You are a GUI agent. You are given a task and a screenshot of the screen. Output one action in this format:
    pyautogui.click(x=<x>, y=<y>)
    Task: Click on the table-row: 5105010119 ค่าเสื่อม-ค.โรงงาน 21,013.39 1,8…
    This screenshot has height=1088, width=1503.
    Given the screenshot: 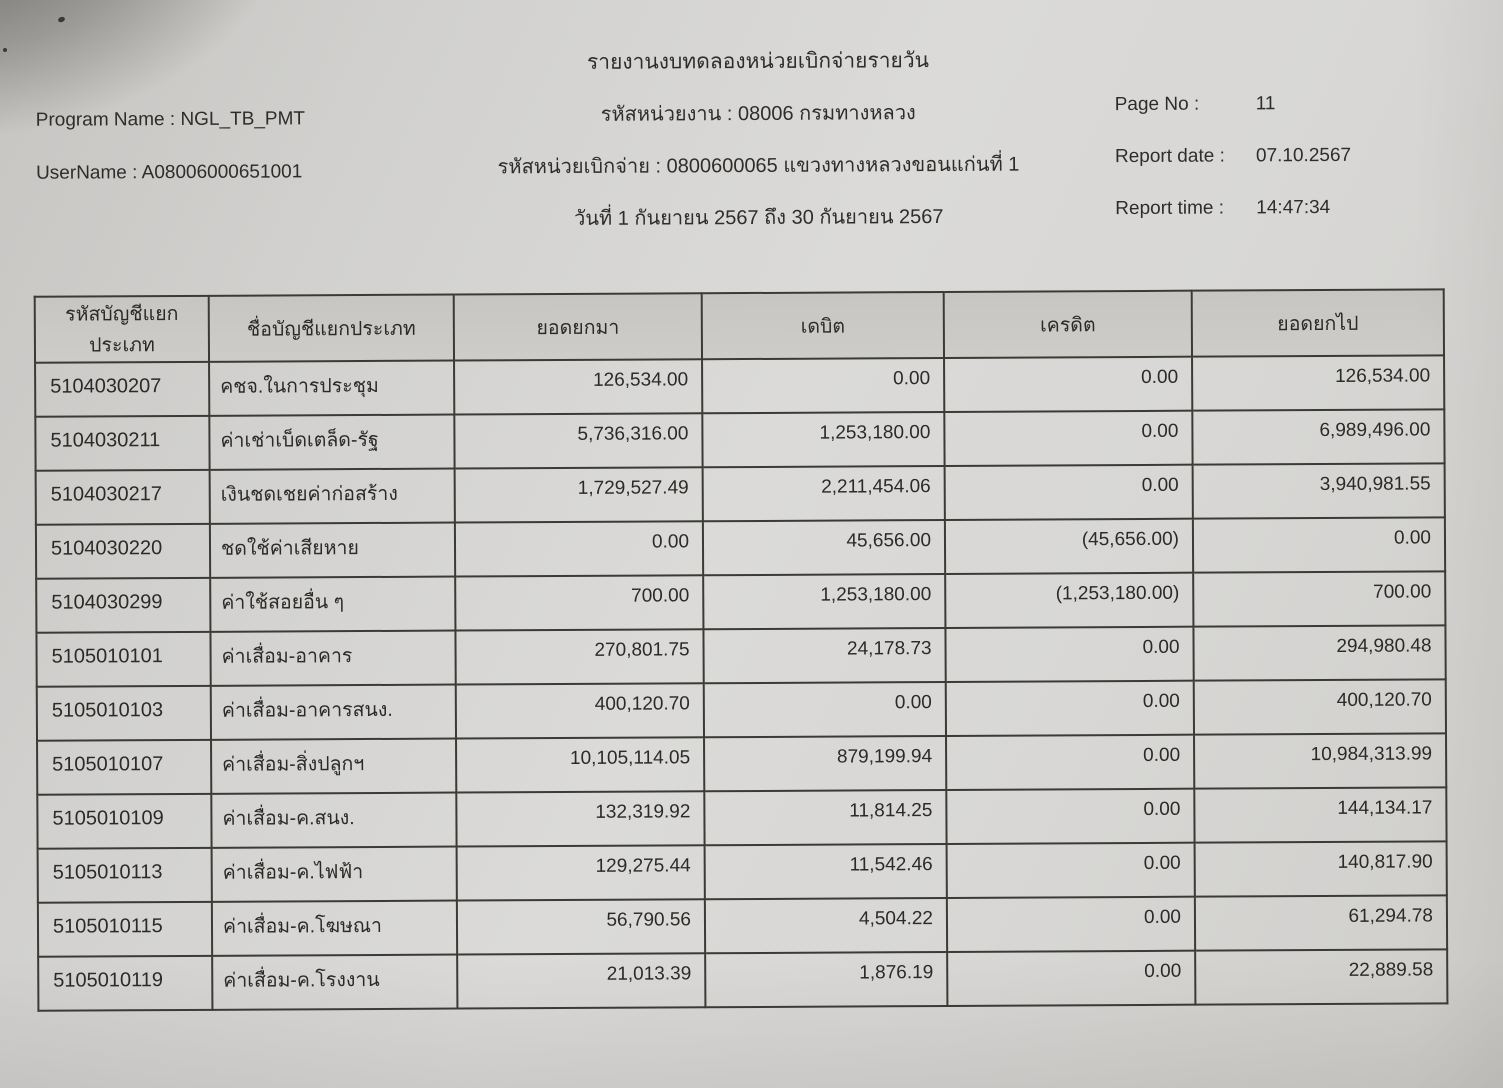 What is the action you would take?
    pyautogui.click(x=743, y=980)
    